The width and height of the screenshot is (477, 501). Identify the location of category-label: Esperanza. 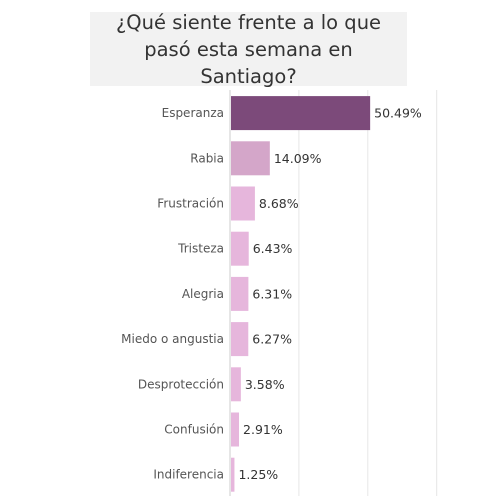
(193, 113).